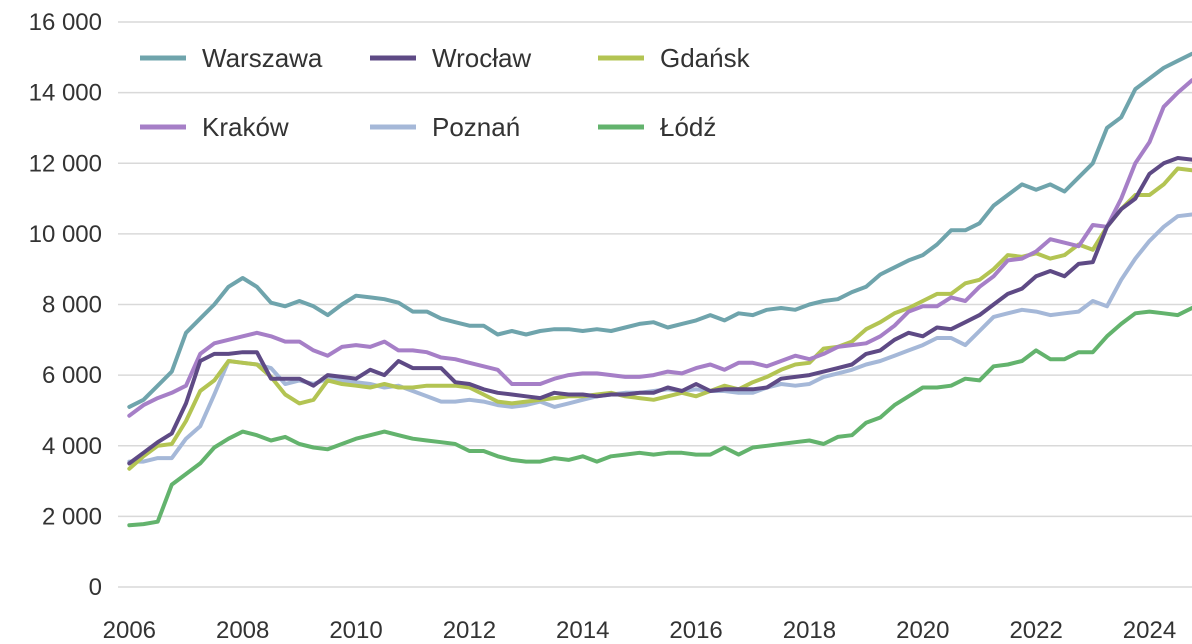 The image size is (1192, 644). What do you see at coordinates (72, 375) in the screenshot?
I see `y-tick-label: 6 000` at bounding box center [72, 375].